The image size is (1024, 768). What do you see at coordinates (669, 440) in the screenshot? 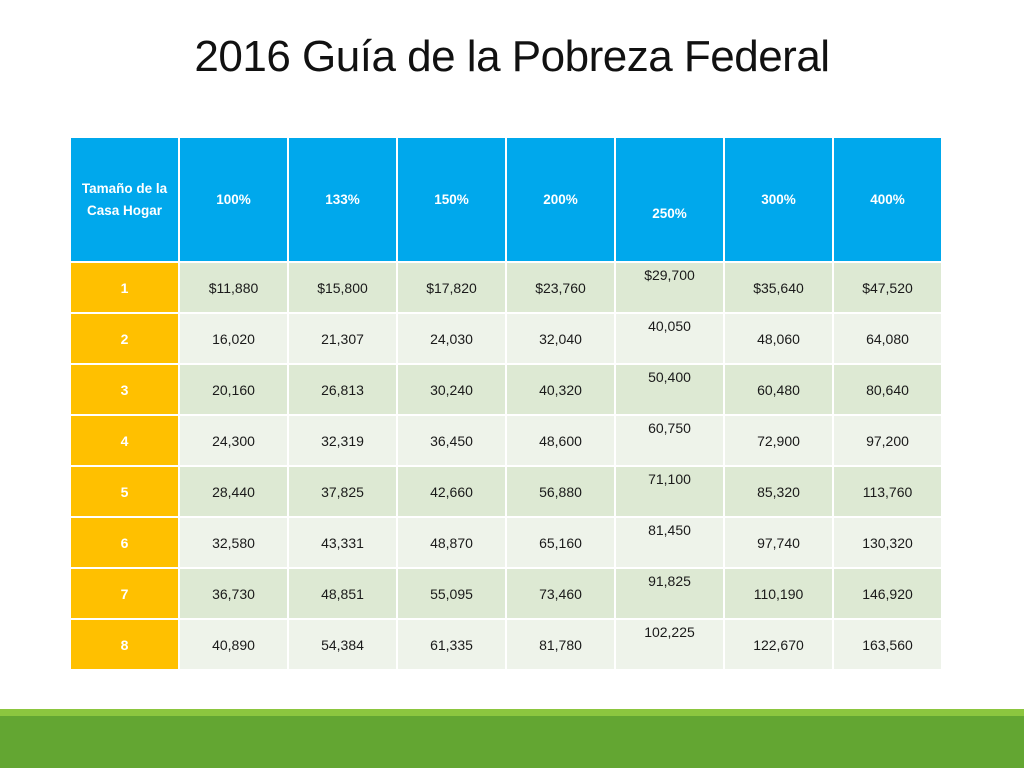
I see `income-cell: 60,750` at bounding box center [669, 440].